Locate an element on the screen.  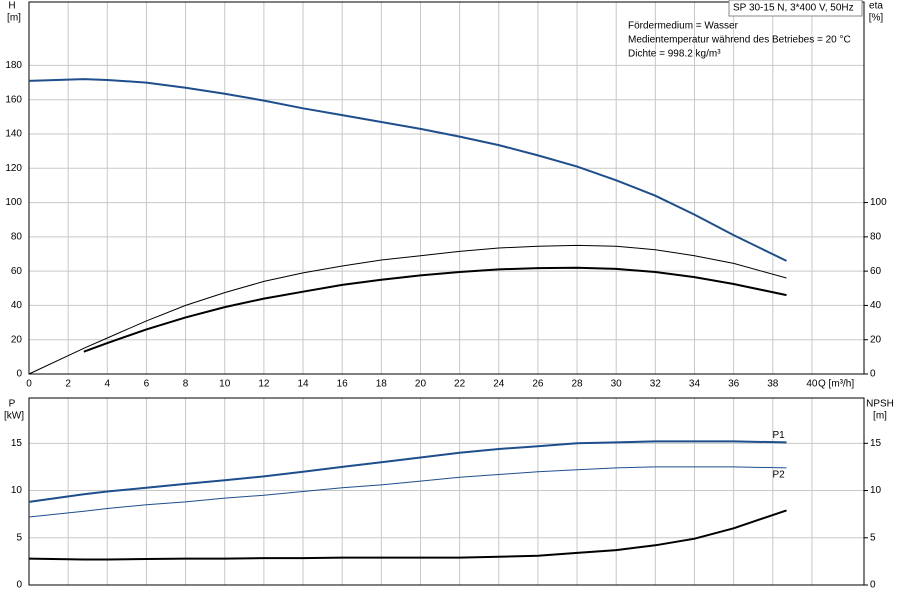
series-label: P1 is located at coordinates (778, 435).